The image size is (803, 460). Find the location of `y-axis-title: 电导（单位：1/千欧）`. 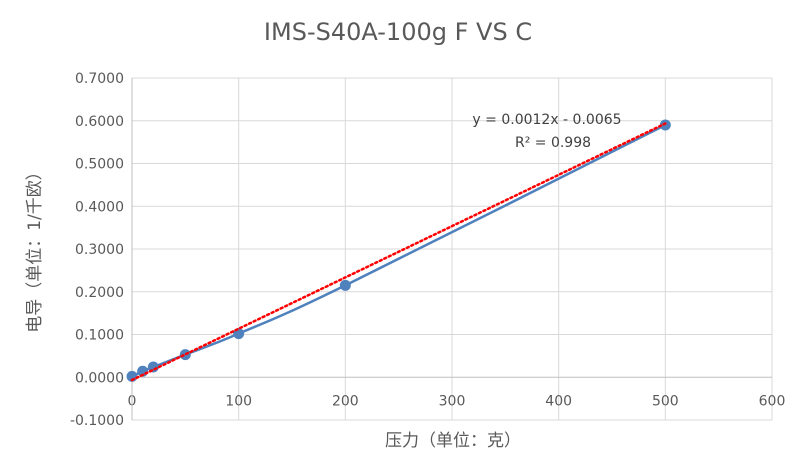

y-axis-title: 电导（单位：1/千欧） is located at coordinates (35, 248).